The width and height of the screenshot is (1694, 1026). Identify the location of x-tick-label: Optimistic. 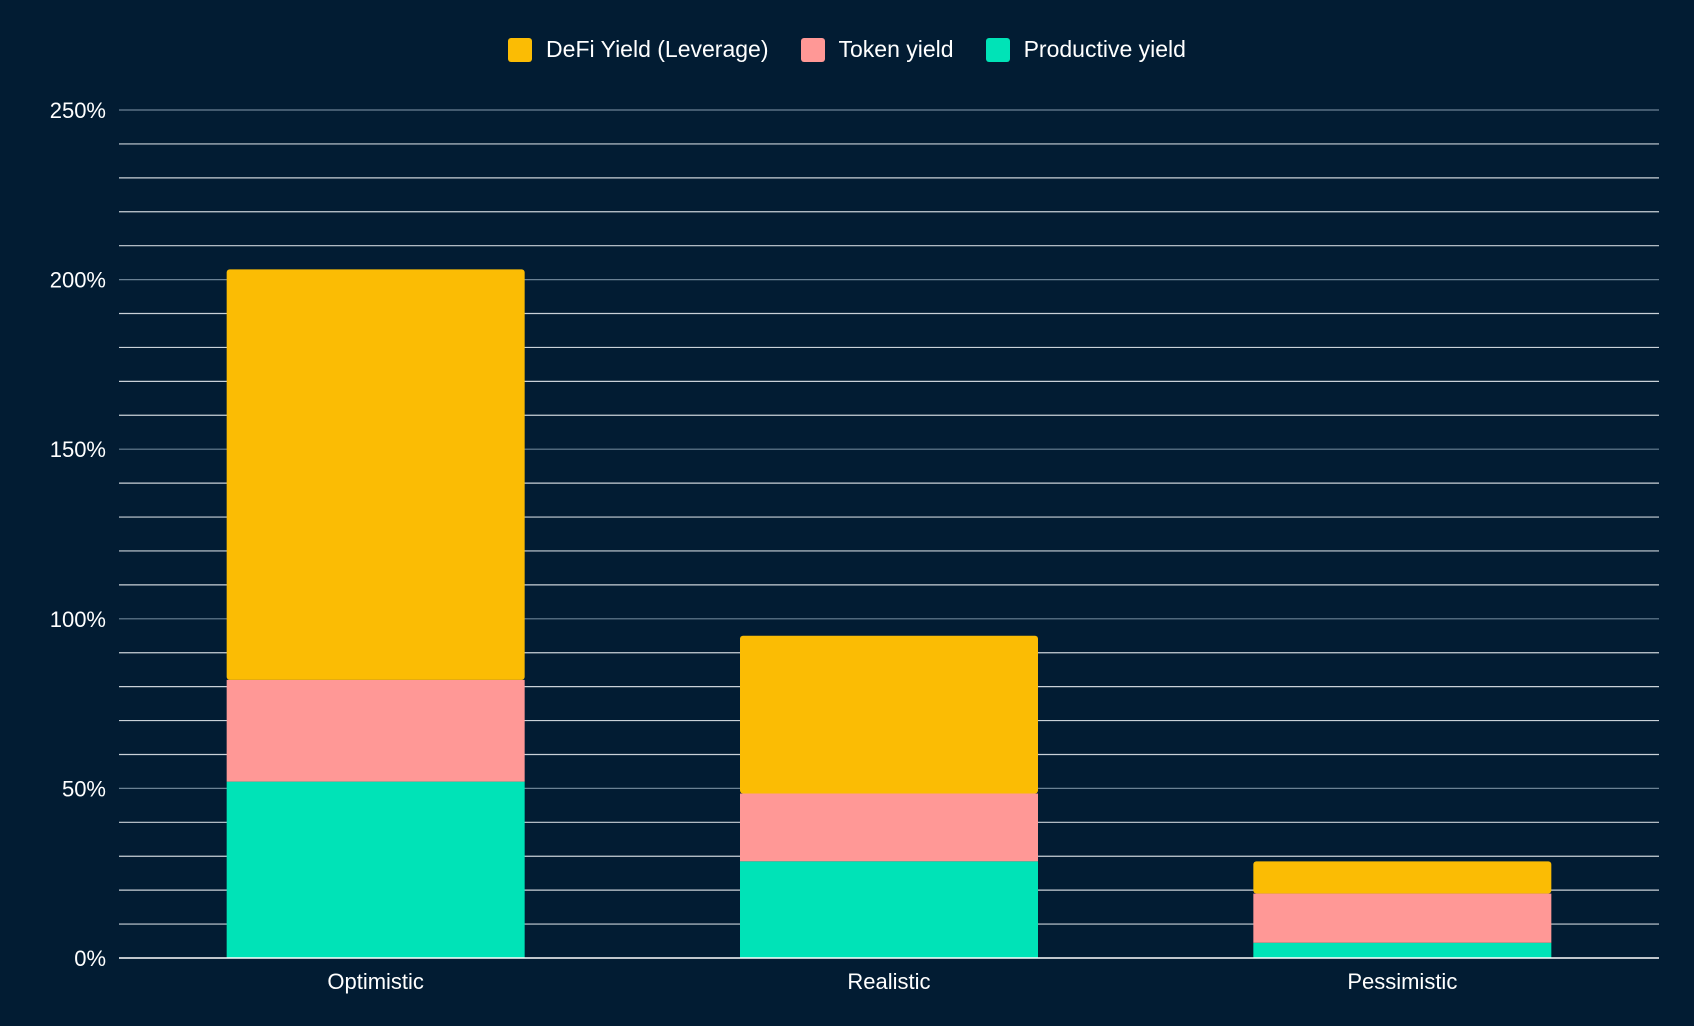
(375, 981).